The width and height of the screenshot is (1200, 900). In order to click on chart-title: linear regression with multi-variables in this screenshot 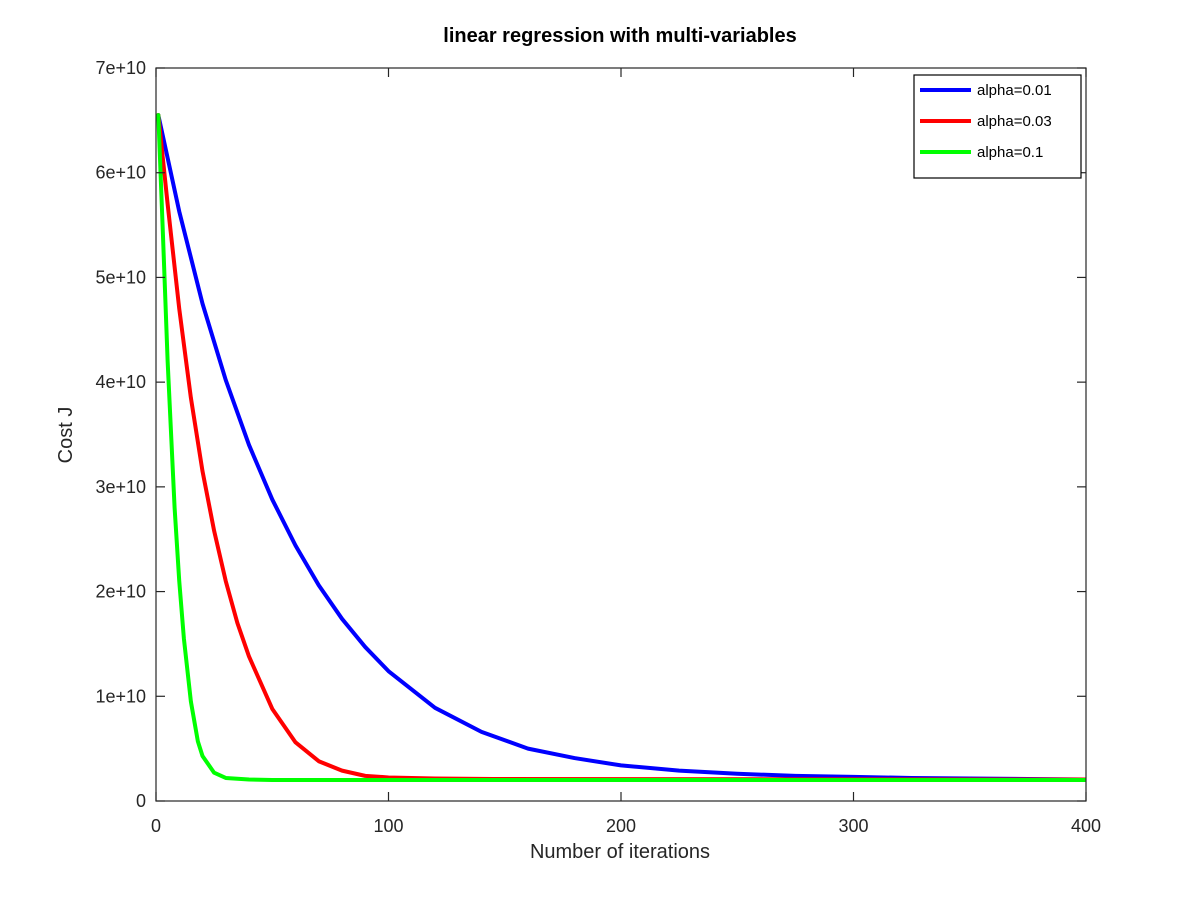, I will do `click(619, 36)`.